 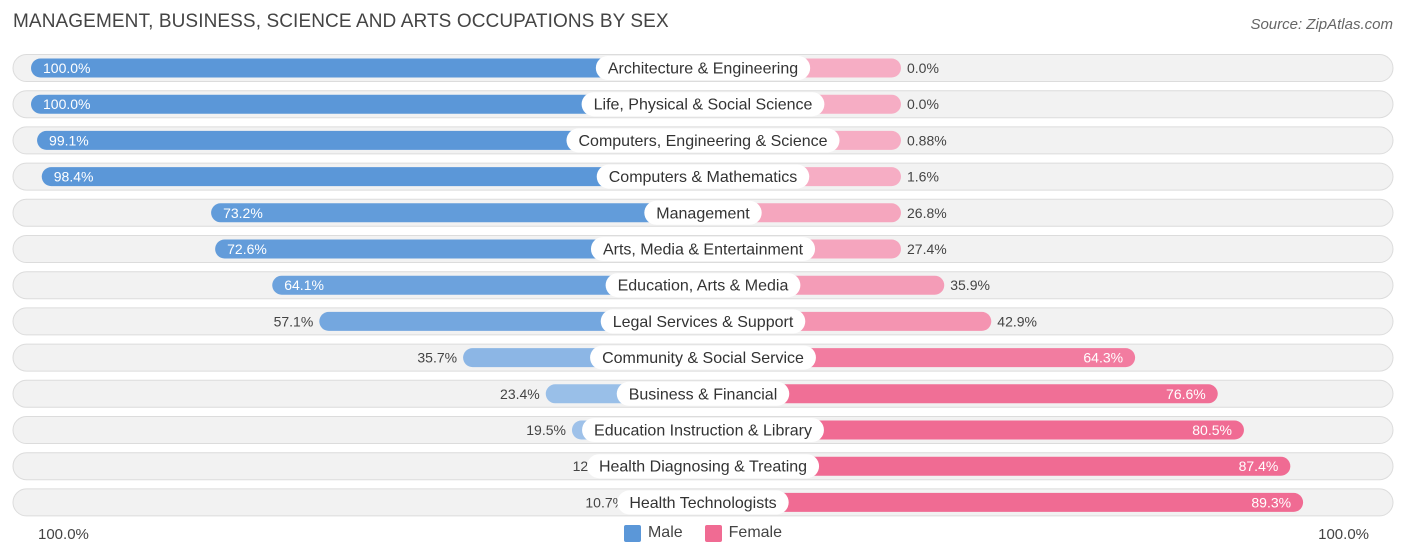 I want to click on legend: Male Female, so click(x=703, y=533).